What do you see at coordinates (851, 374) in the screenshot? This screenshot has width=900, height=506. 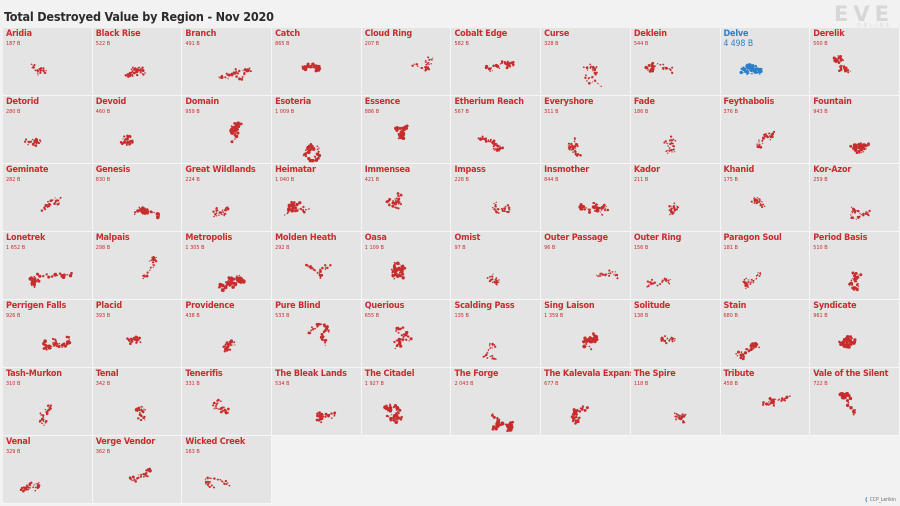 I see `region-name: Vale of the Silent` at bounding box center [851, 374].